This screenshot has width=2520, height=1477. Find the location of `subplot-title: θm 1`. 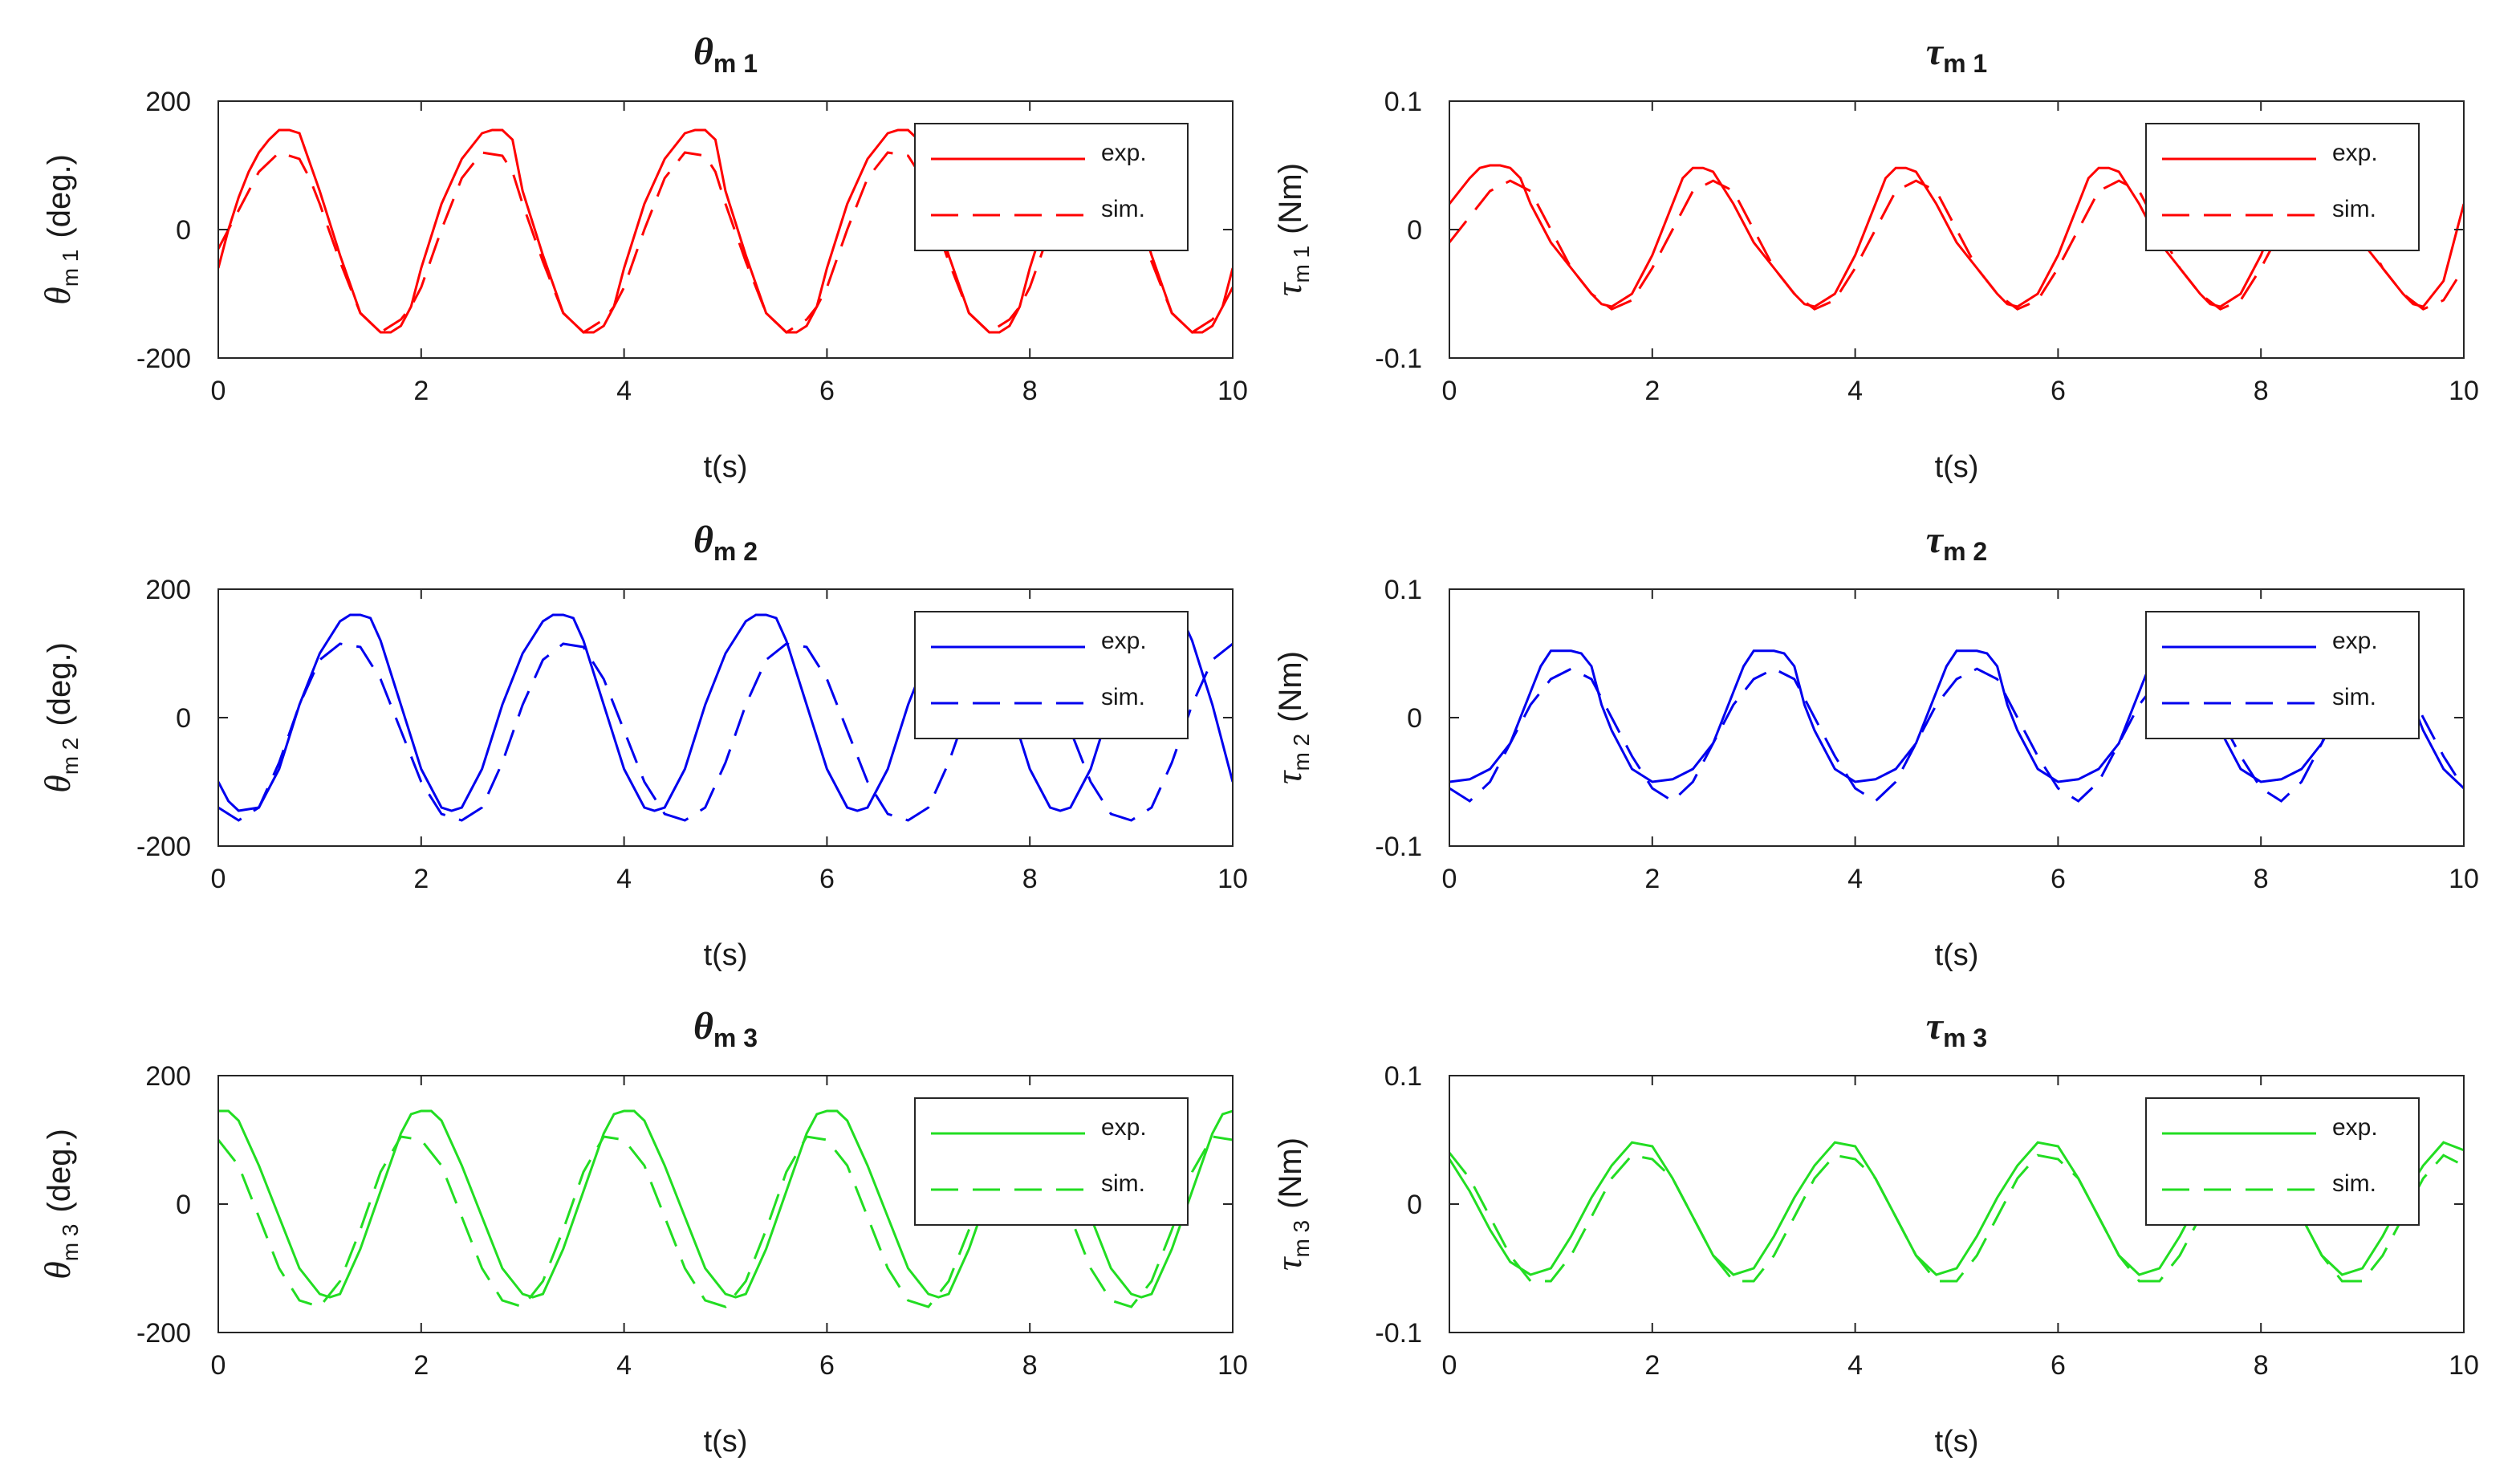

subplot-title: θm 1 is located at coordinates (726, 54).